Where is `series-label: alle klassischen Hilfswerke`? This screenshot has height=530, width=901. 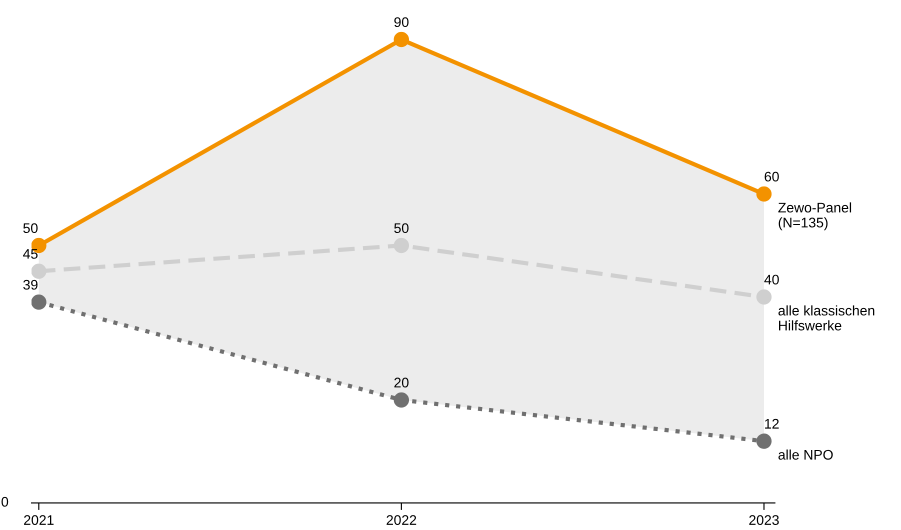
series-label: alle klassischen Hilfswerke is located at coordinates (826, 317).